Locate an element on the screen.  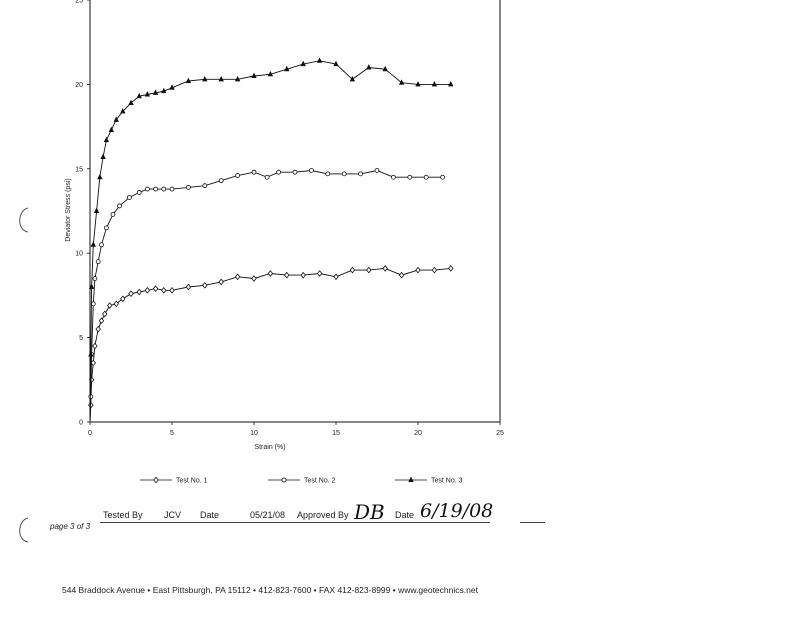
y-tick-label: 10 is located at coordinates (79, 254).